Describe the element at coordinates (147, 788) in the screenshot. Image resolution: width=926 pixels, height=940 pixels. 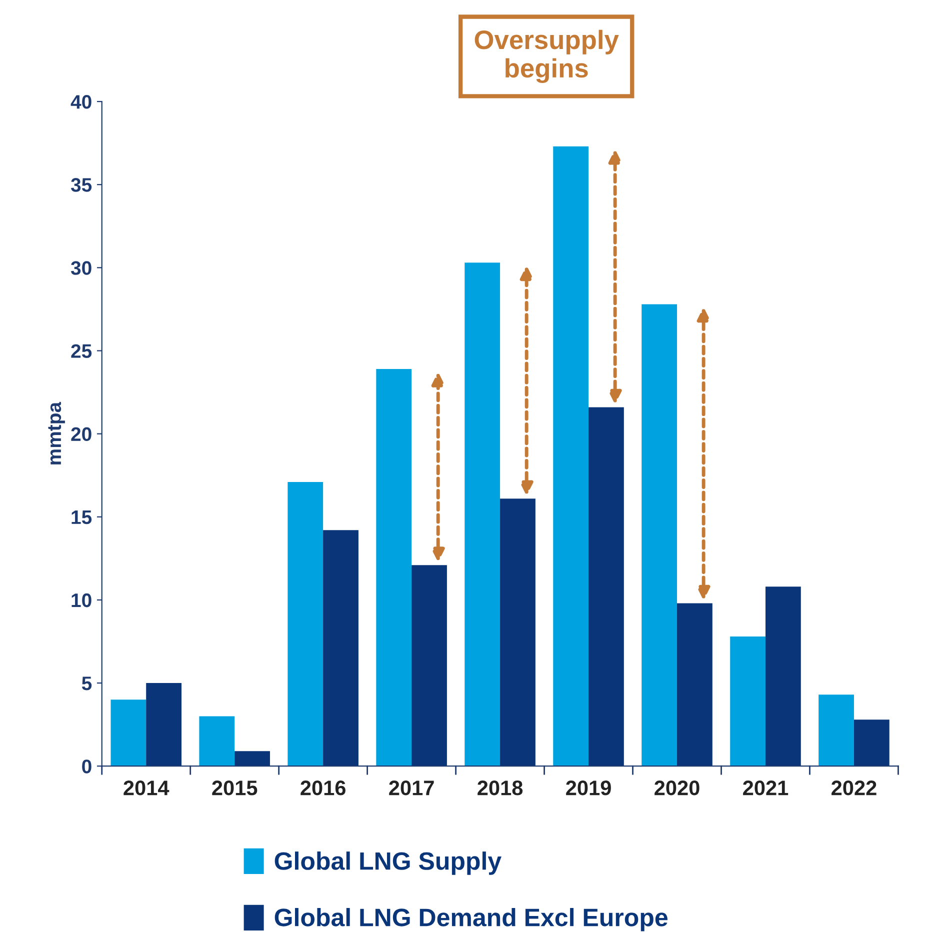
I see `x-tick-label: 2014` at that location.